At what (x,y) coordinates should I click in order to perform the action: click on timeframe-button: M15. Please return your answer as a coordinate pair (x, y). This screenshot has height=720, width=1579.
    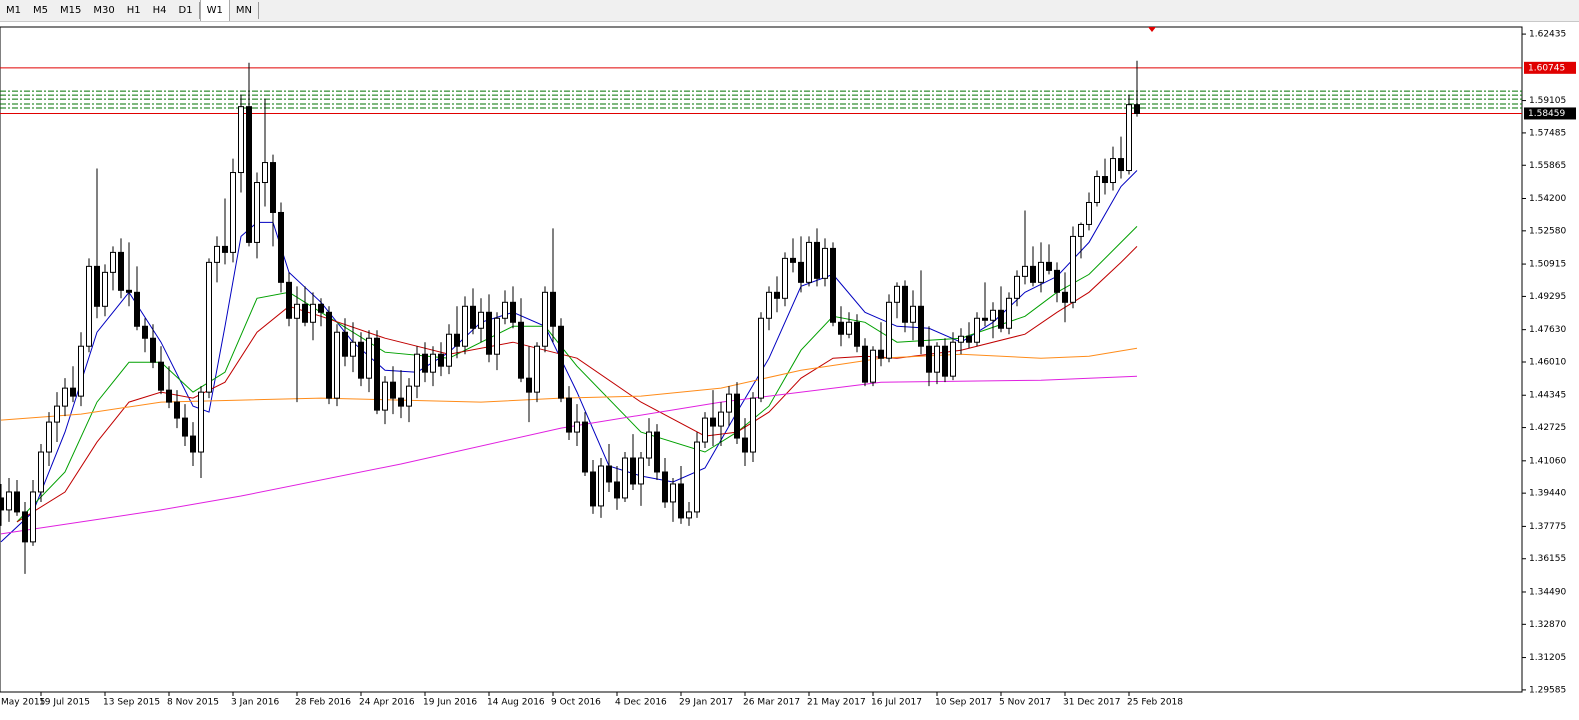
    Looking at the image, I should click on (71, 10).